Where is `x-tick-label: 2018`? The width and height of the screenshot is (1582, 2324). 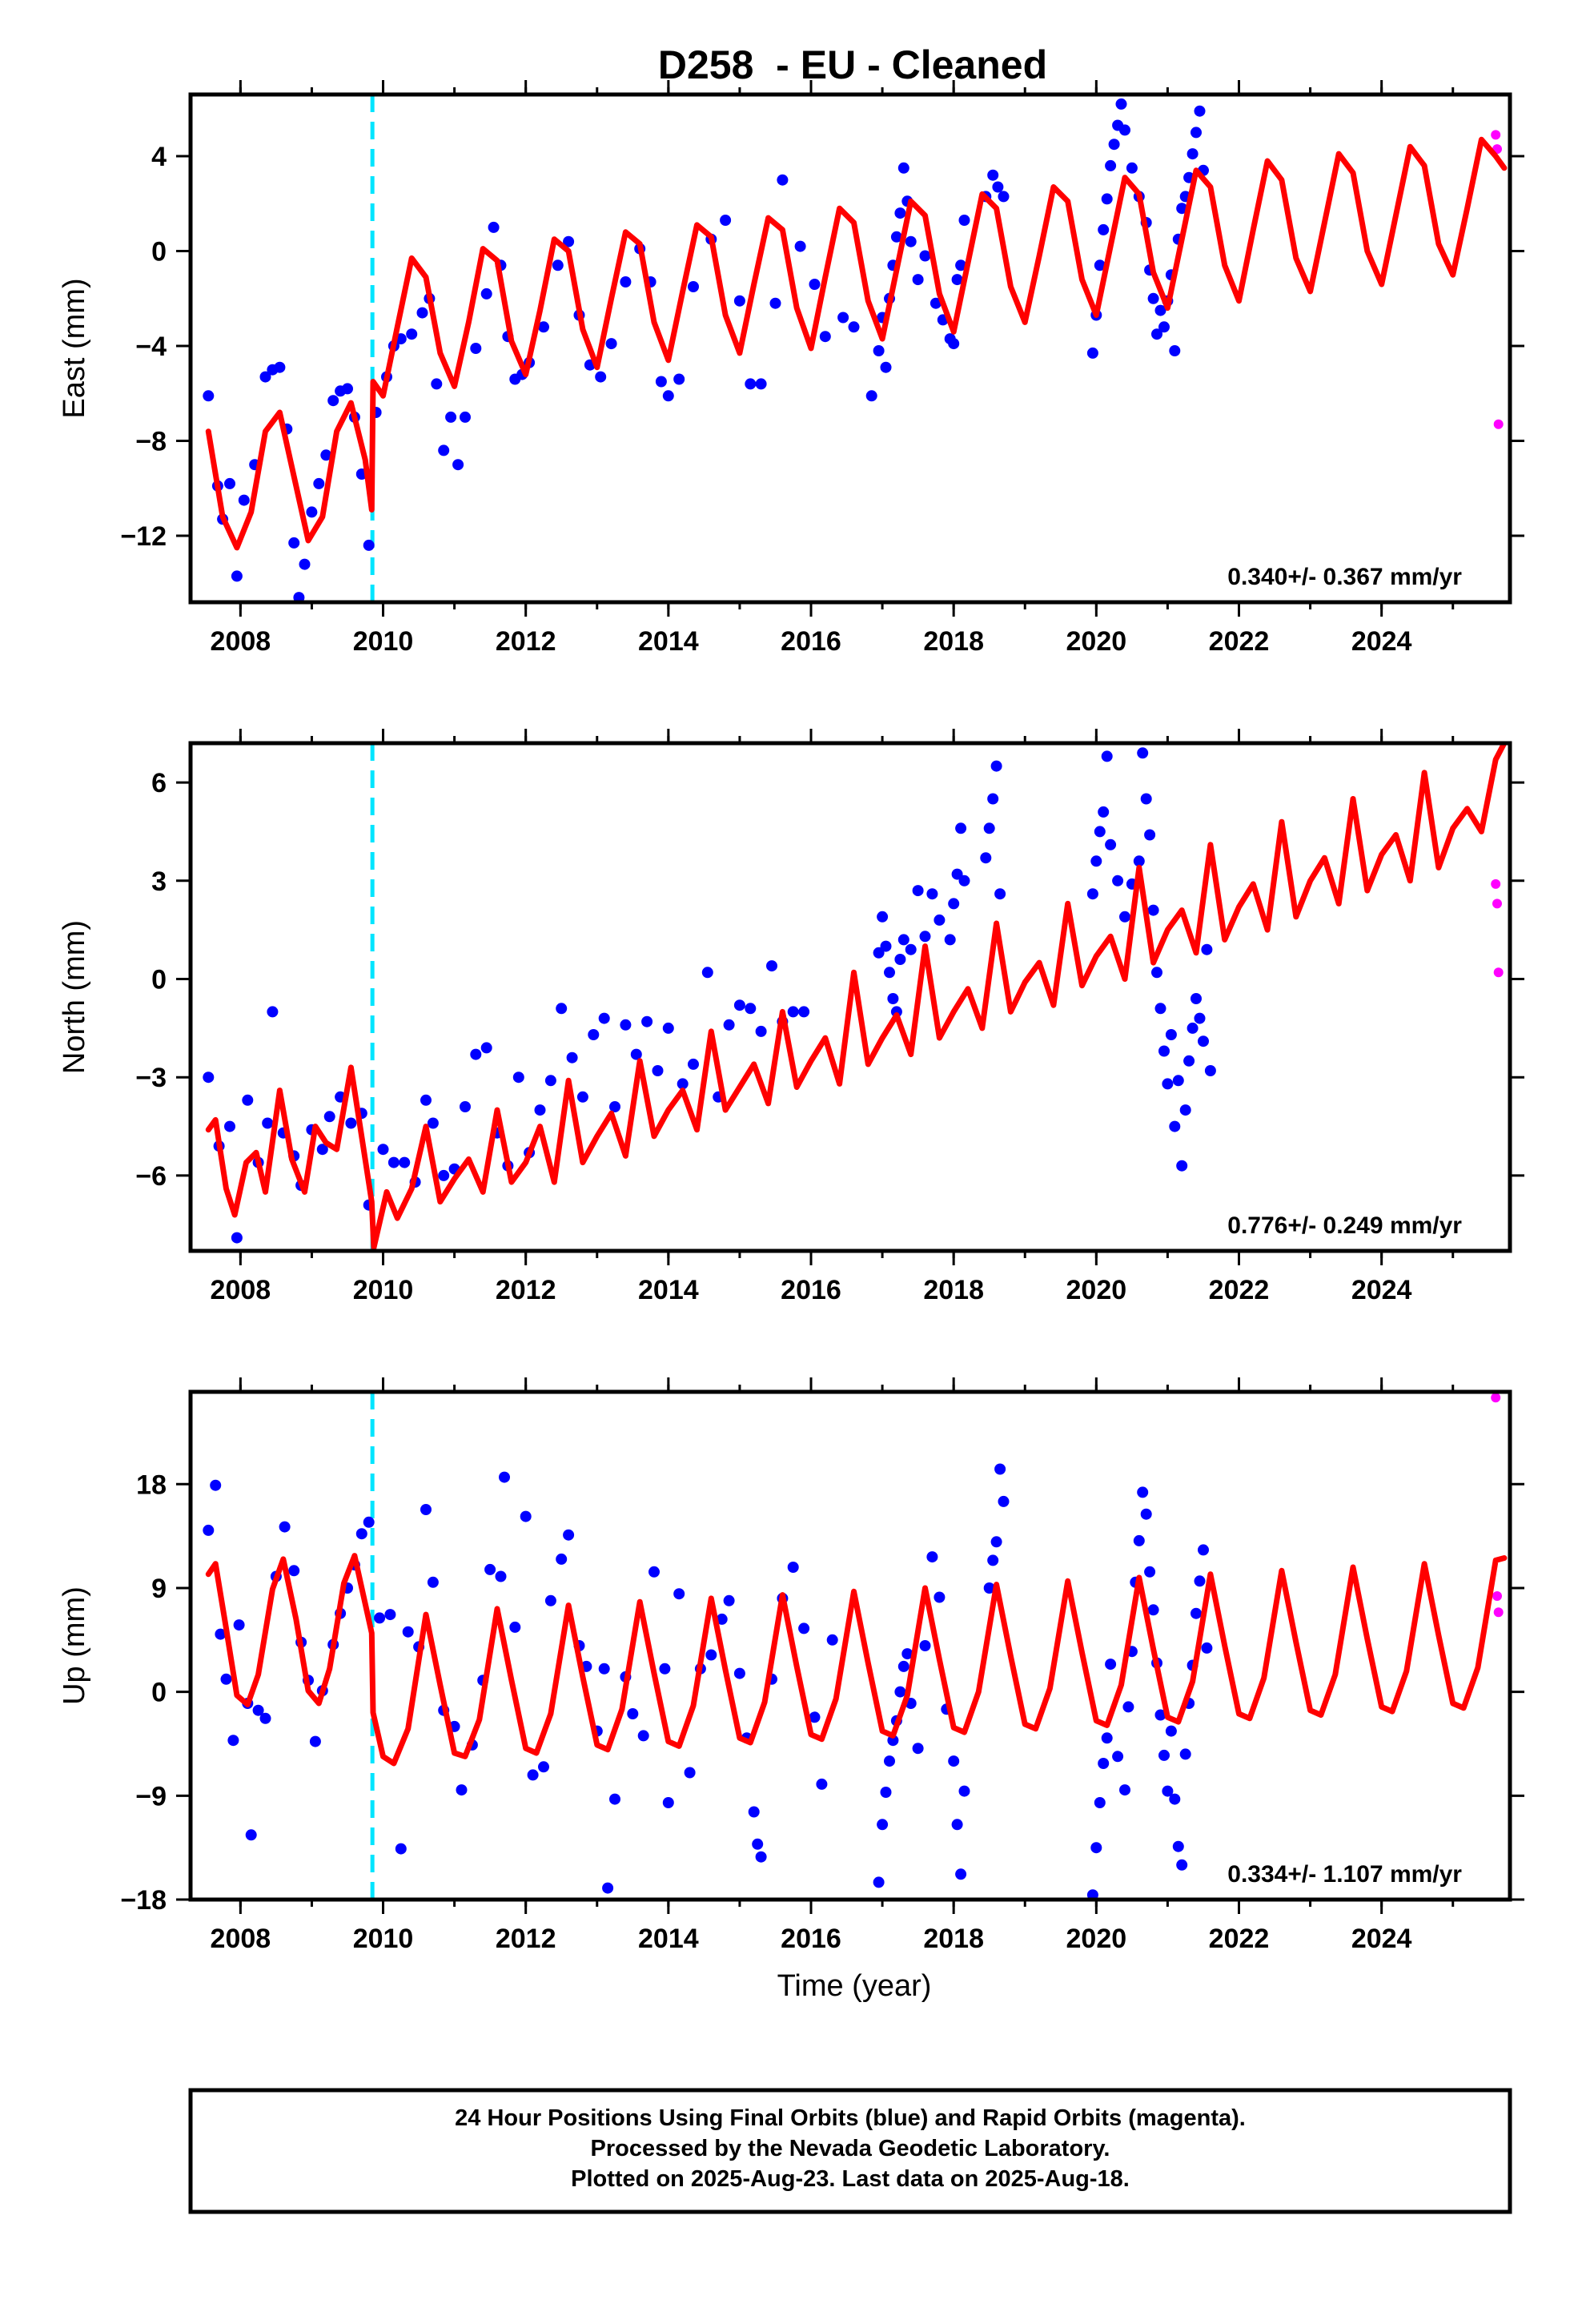
x-tick-label: 2018 is located at coordinates (954, 641).